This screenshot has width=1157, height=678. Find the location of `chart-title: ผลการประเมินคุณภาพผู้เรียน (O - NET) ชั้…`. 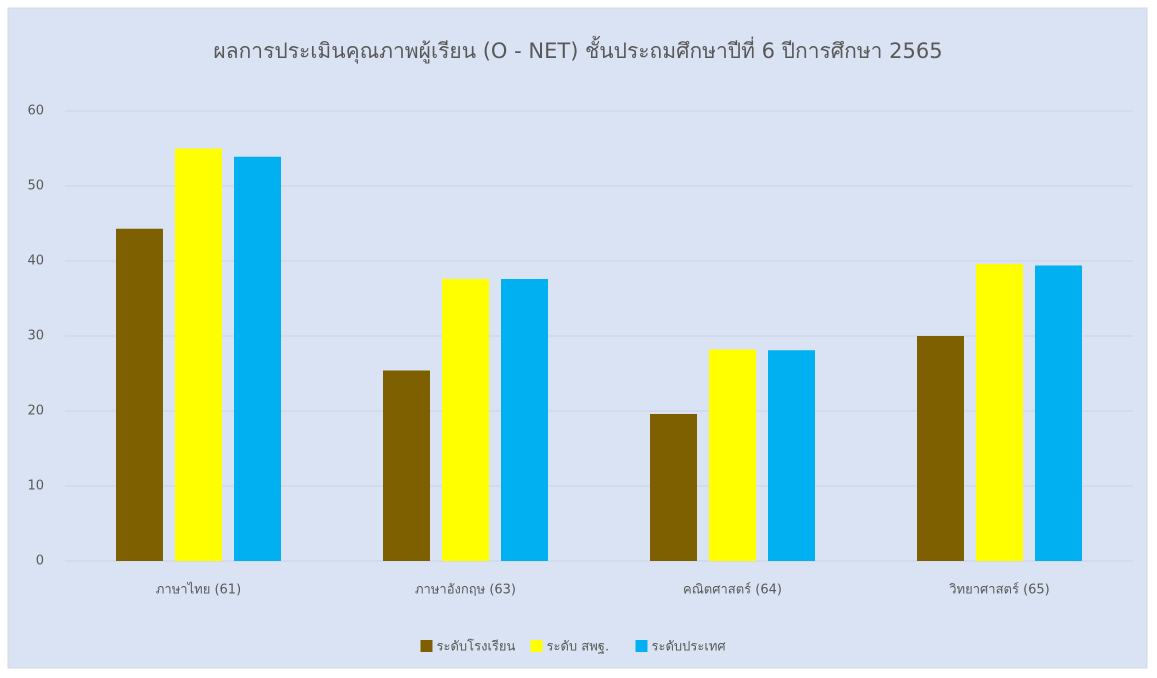

chart-title: ผลการประเมินคุณภาพผู้เรียน (O - NET) ชั้… is located at coordinates (577, 50).